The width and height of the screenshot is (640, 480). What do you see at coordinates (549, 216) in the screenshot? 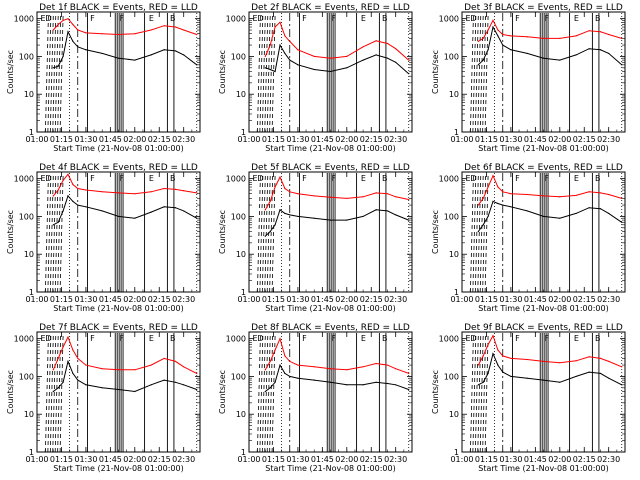
I see `events-series-line` at bounding box center [549, 216].